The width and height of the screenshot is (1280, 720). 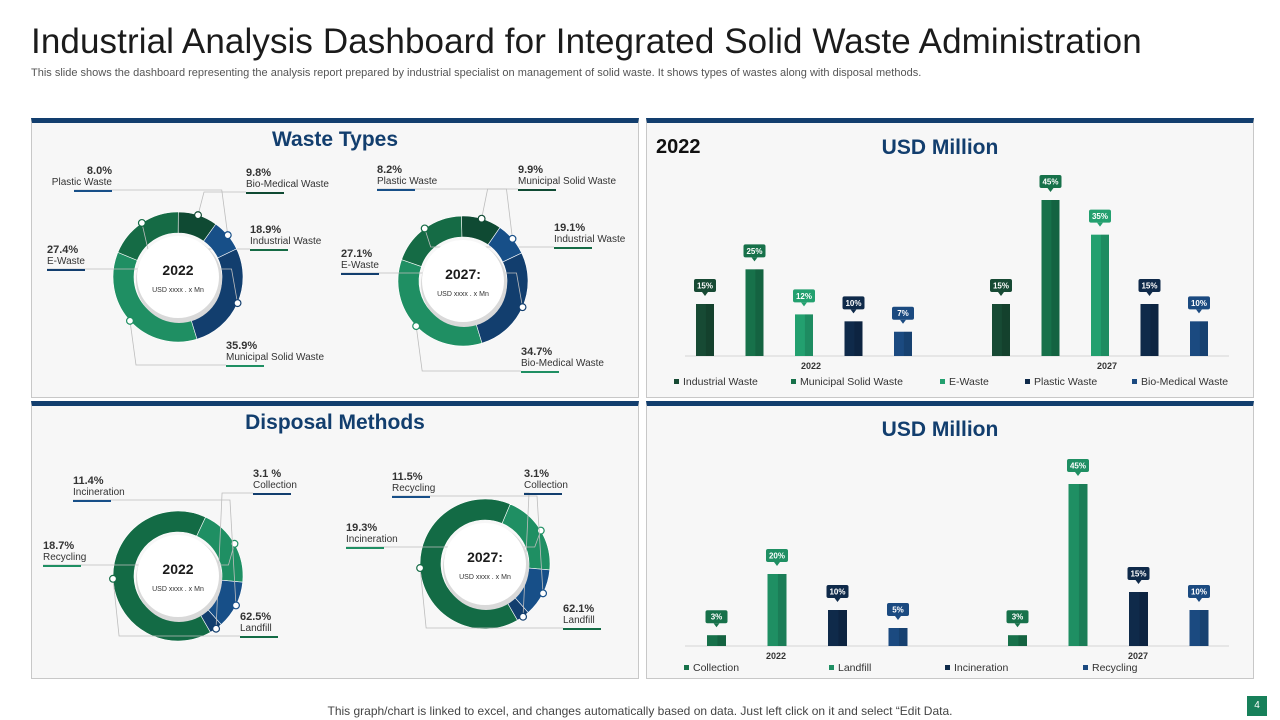 What do you see at coordinates (536, 474) in the screenshot?
I see `slice-value-label: 3.1%` at bounding box center [536, 474].